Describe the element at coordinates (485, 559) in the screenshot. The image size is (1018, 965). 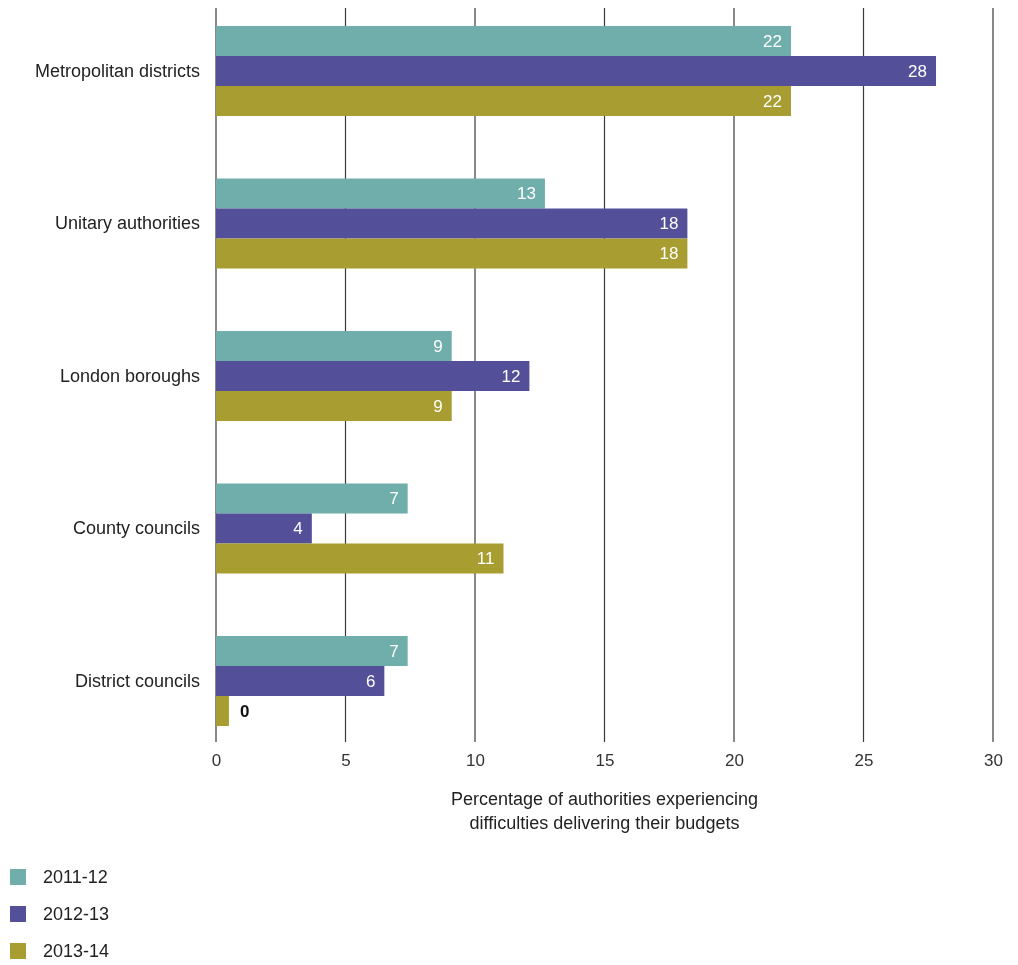
I see `data-label: 11` at that location.